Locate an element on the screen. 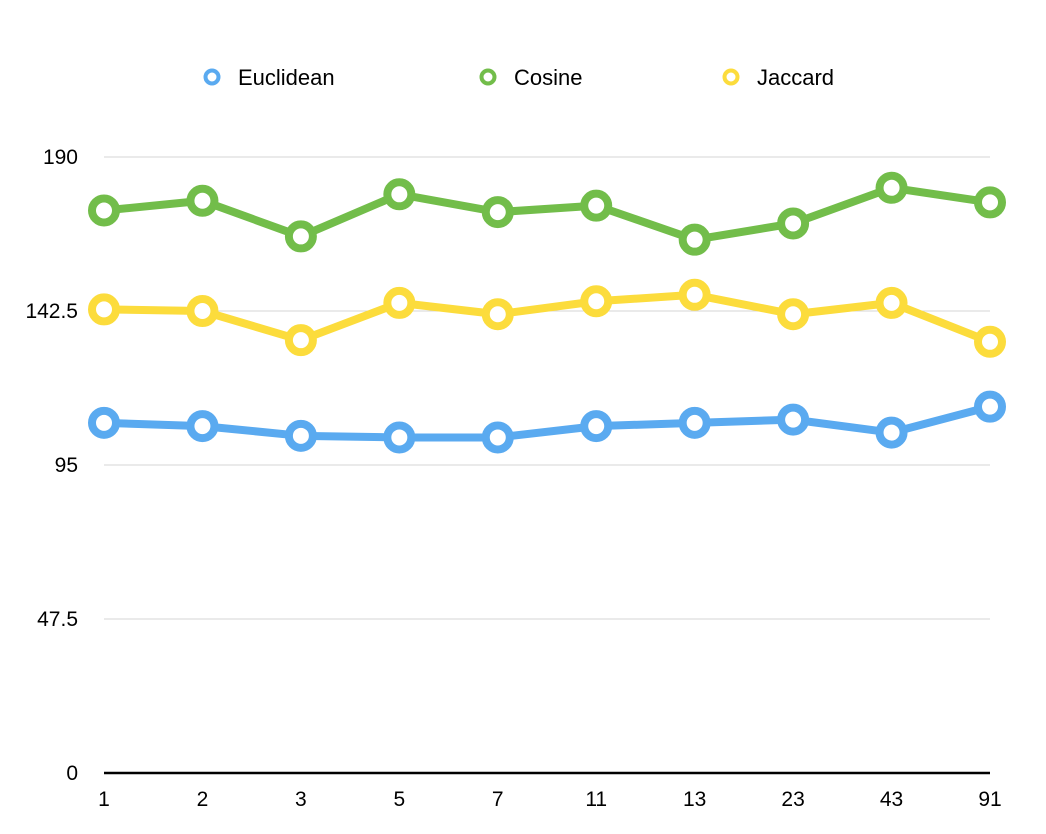 The image size is (1046, 834). x-axis: 1 2 3 5 7 11 13 23 43 91 is located at coordinates (550, 791).